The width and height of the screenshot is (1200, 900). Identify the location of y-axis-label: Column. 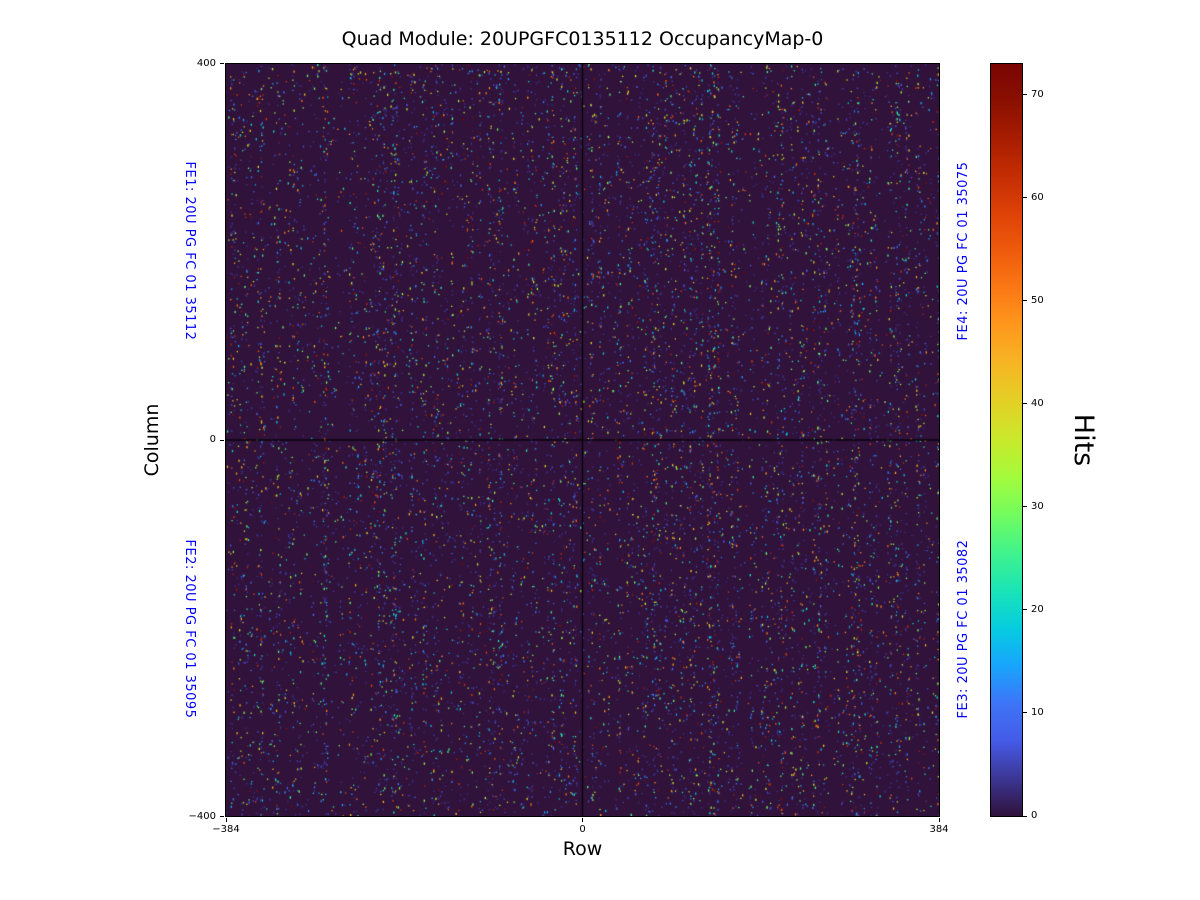
(152, 440).